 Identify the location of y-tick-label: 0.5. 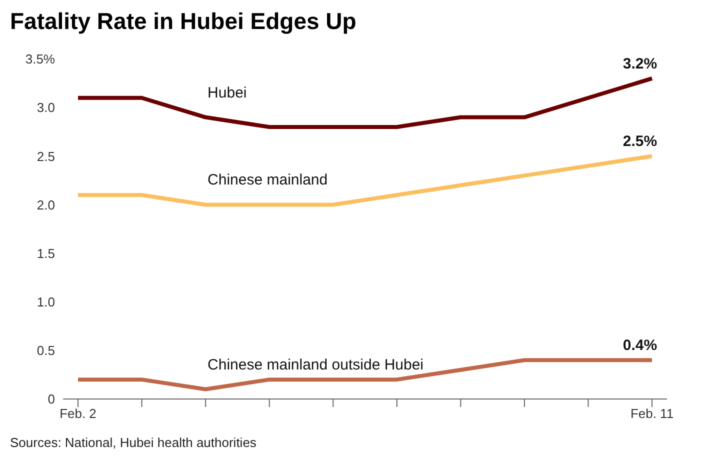
(45, 350).